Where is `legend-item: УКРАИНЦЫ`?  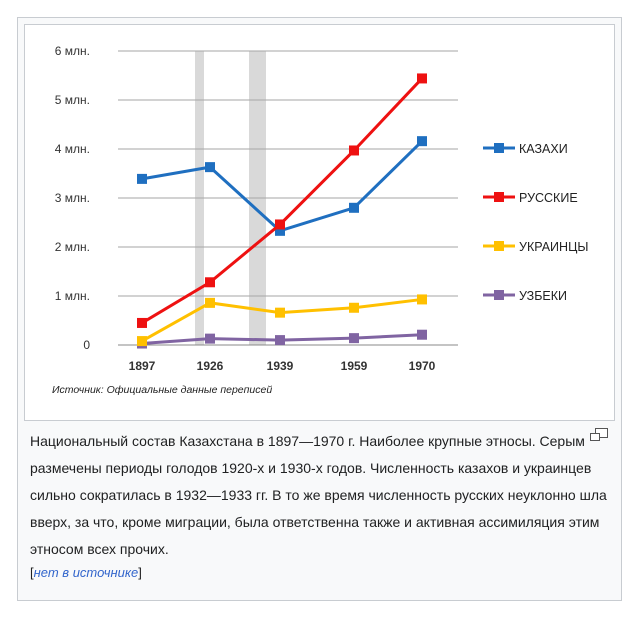
legend-item: УКРАИНЦЫ is located at coordinates (535, 247).